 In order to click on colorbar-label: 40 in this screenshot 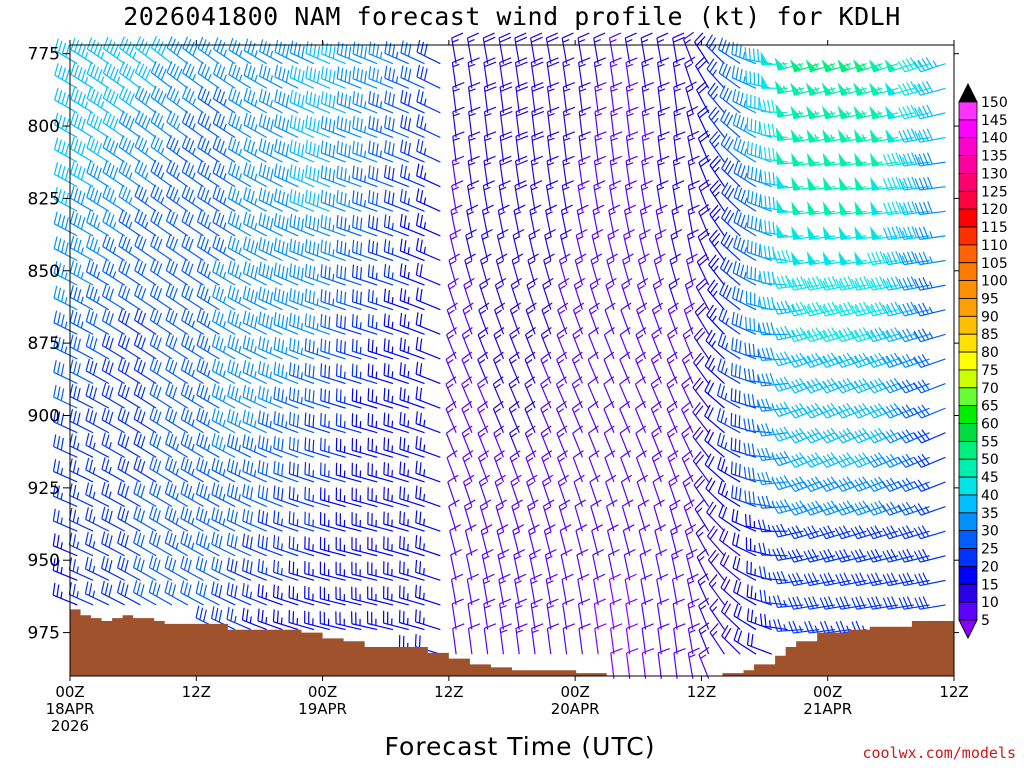, I will do `click(990, 496)`.